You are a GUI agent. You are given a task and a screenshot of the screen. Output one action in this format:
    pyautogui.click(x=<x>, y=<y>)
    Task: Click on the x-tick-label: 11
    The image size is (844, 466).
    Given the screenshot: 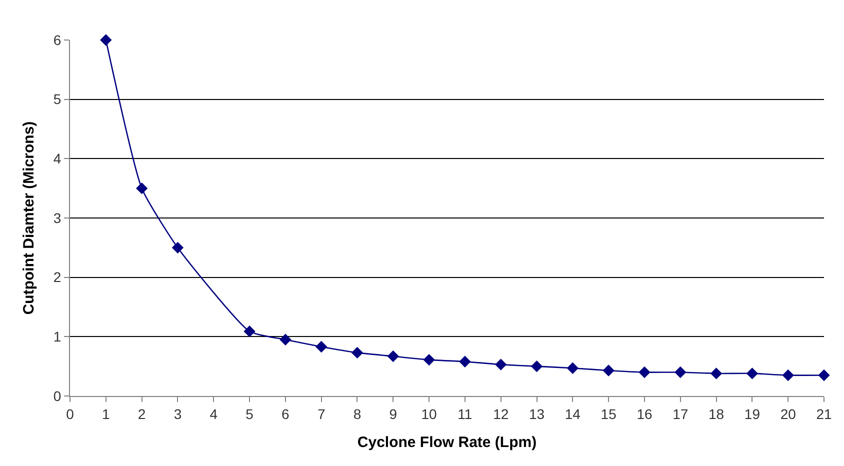 What is the action you would take?
    pyautogui.click(x=465, y=414)
    